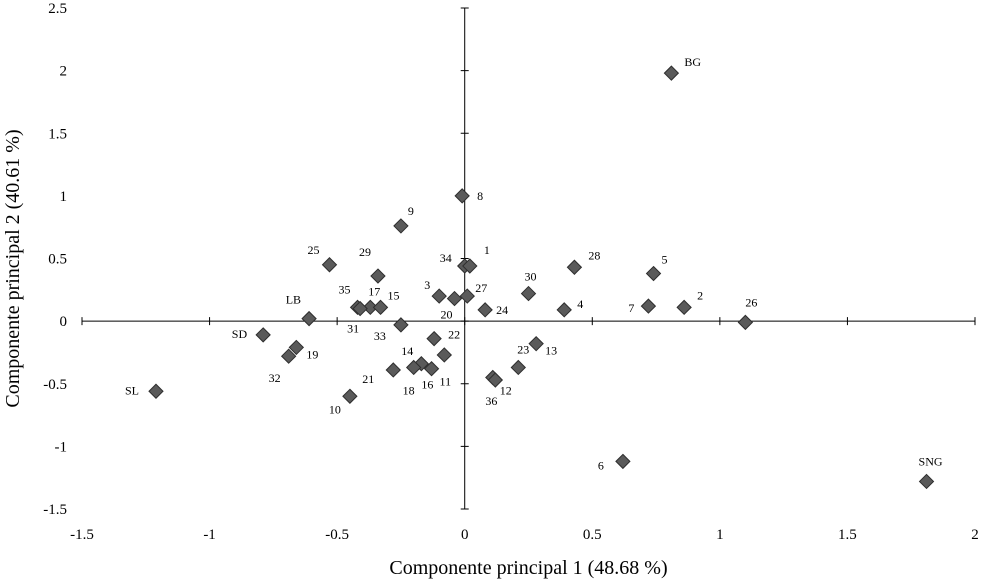 The image size is (982, 581). What do you see at coordinates (751, 302) in the screenshot?
I see `point-label: 26` at bounding box center [751, 302].